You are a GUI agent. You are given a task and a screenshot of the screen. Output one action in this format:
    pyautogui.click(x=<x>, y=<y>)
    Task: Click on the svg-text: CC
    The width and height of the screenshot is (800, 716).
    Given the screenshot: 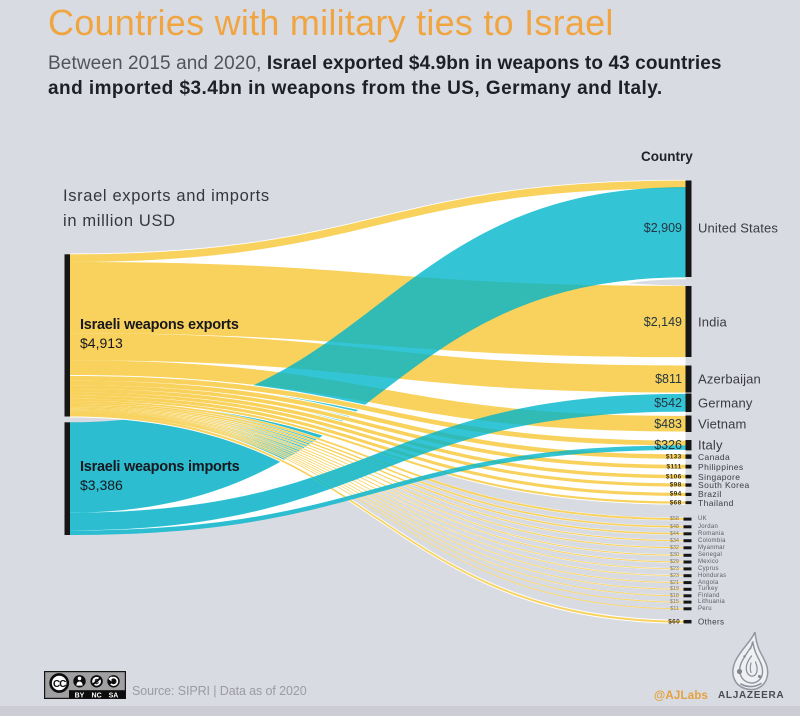 What is the action you would take?
    pyautogui.click(x=59, y=684)
    